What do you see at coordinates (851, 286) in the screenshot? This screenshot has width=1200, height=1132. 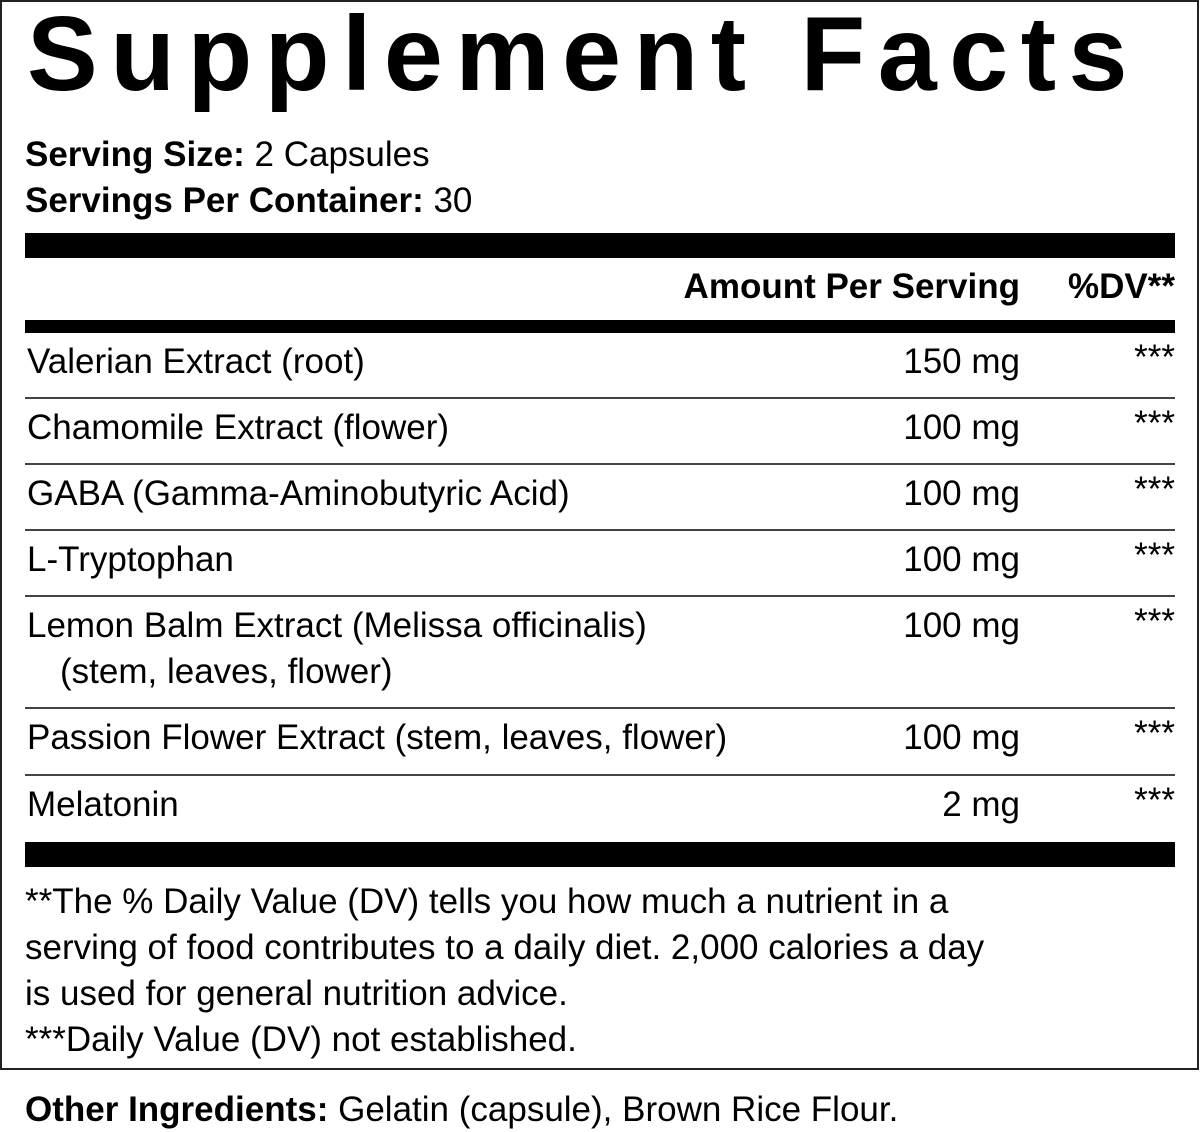 I see `amount-per-serving-header: Amount Per Serving` at bounding box center [851, 286].